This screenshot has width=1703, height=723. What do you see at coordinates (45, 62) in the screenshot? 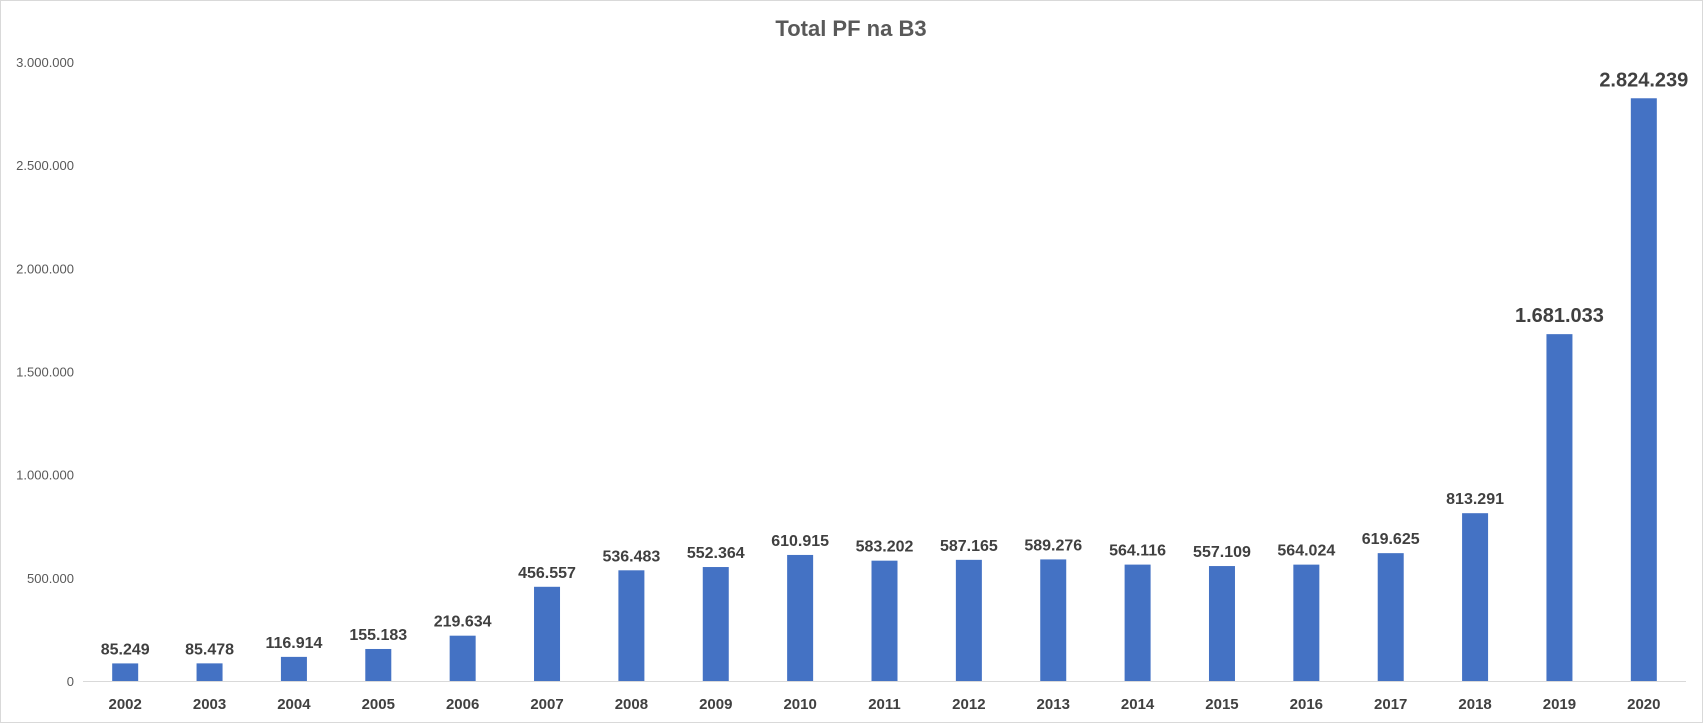
I see `y-tick-label: 3.000.000` at bounding box center [45, 62].